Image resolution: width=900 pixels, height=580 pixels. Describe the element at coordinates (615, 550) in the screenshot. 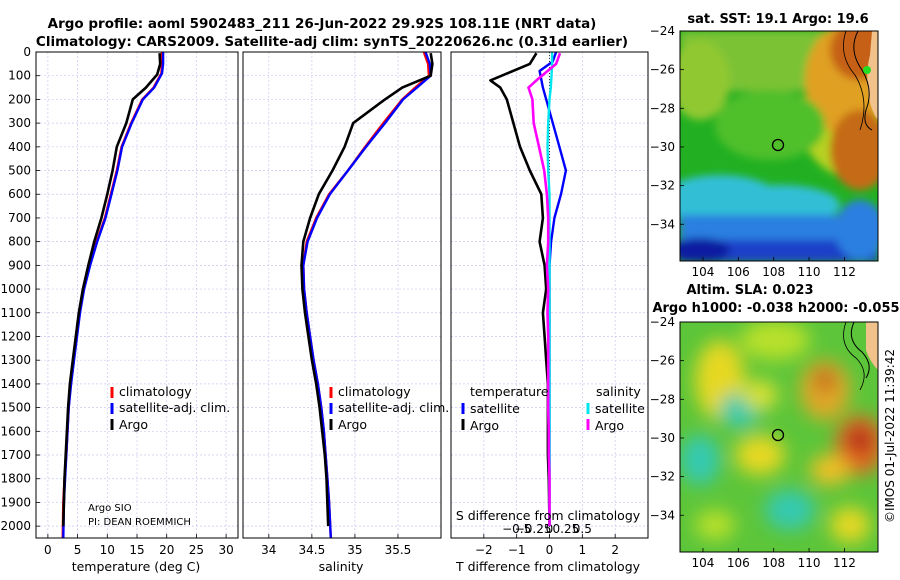

I see `x-tick-label: 2` at that location.